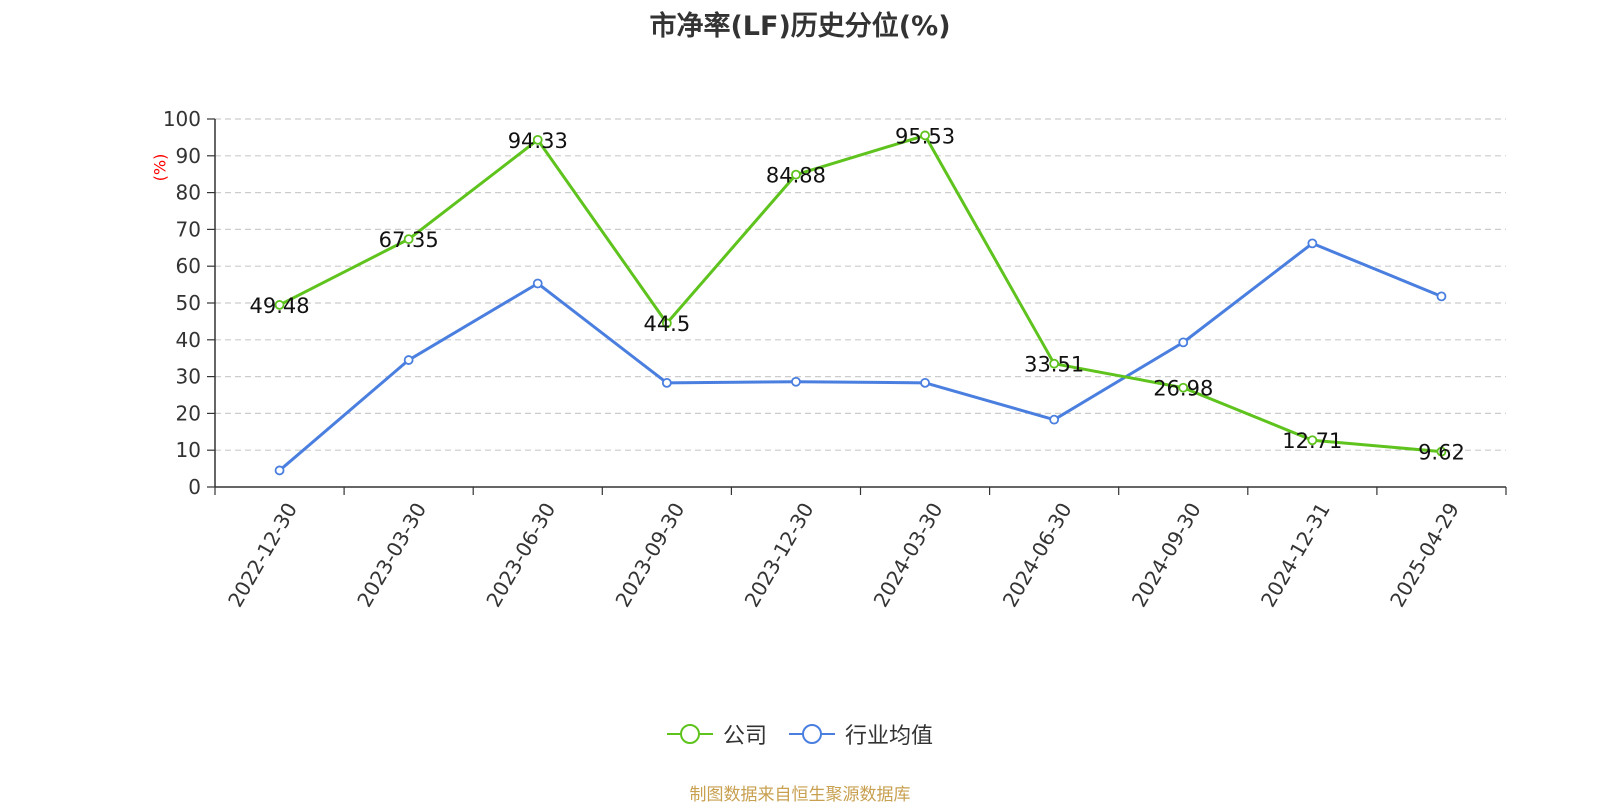 The image size is (1600, 805). Describe the element at coordinates (1295, 555) in the screenshot. I see `x-tick-label: 2024-12-31` at that location.